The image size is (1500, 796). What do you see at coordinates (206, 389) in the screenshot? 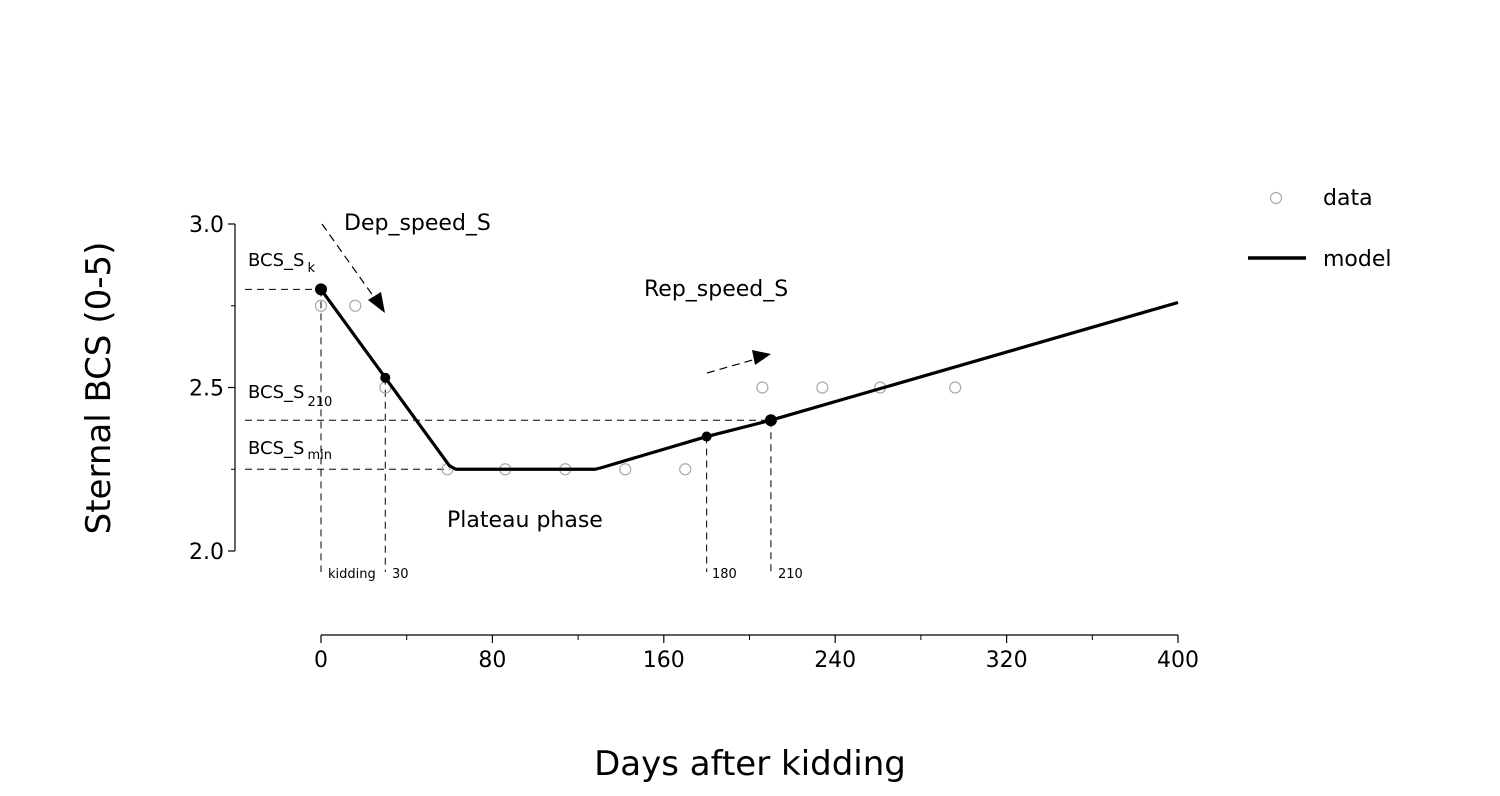
I see `y-tick-label-1: 2.5` at bounding box center [206, 389].